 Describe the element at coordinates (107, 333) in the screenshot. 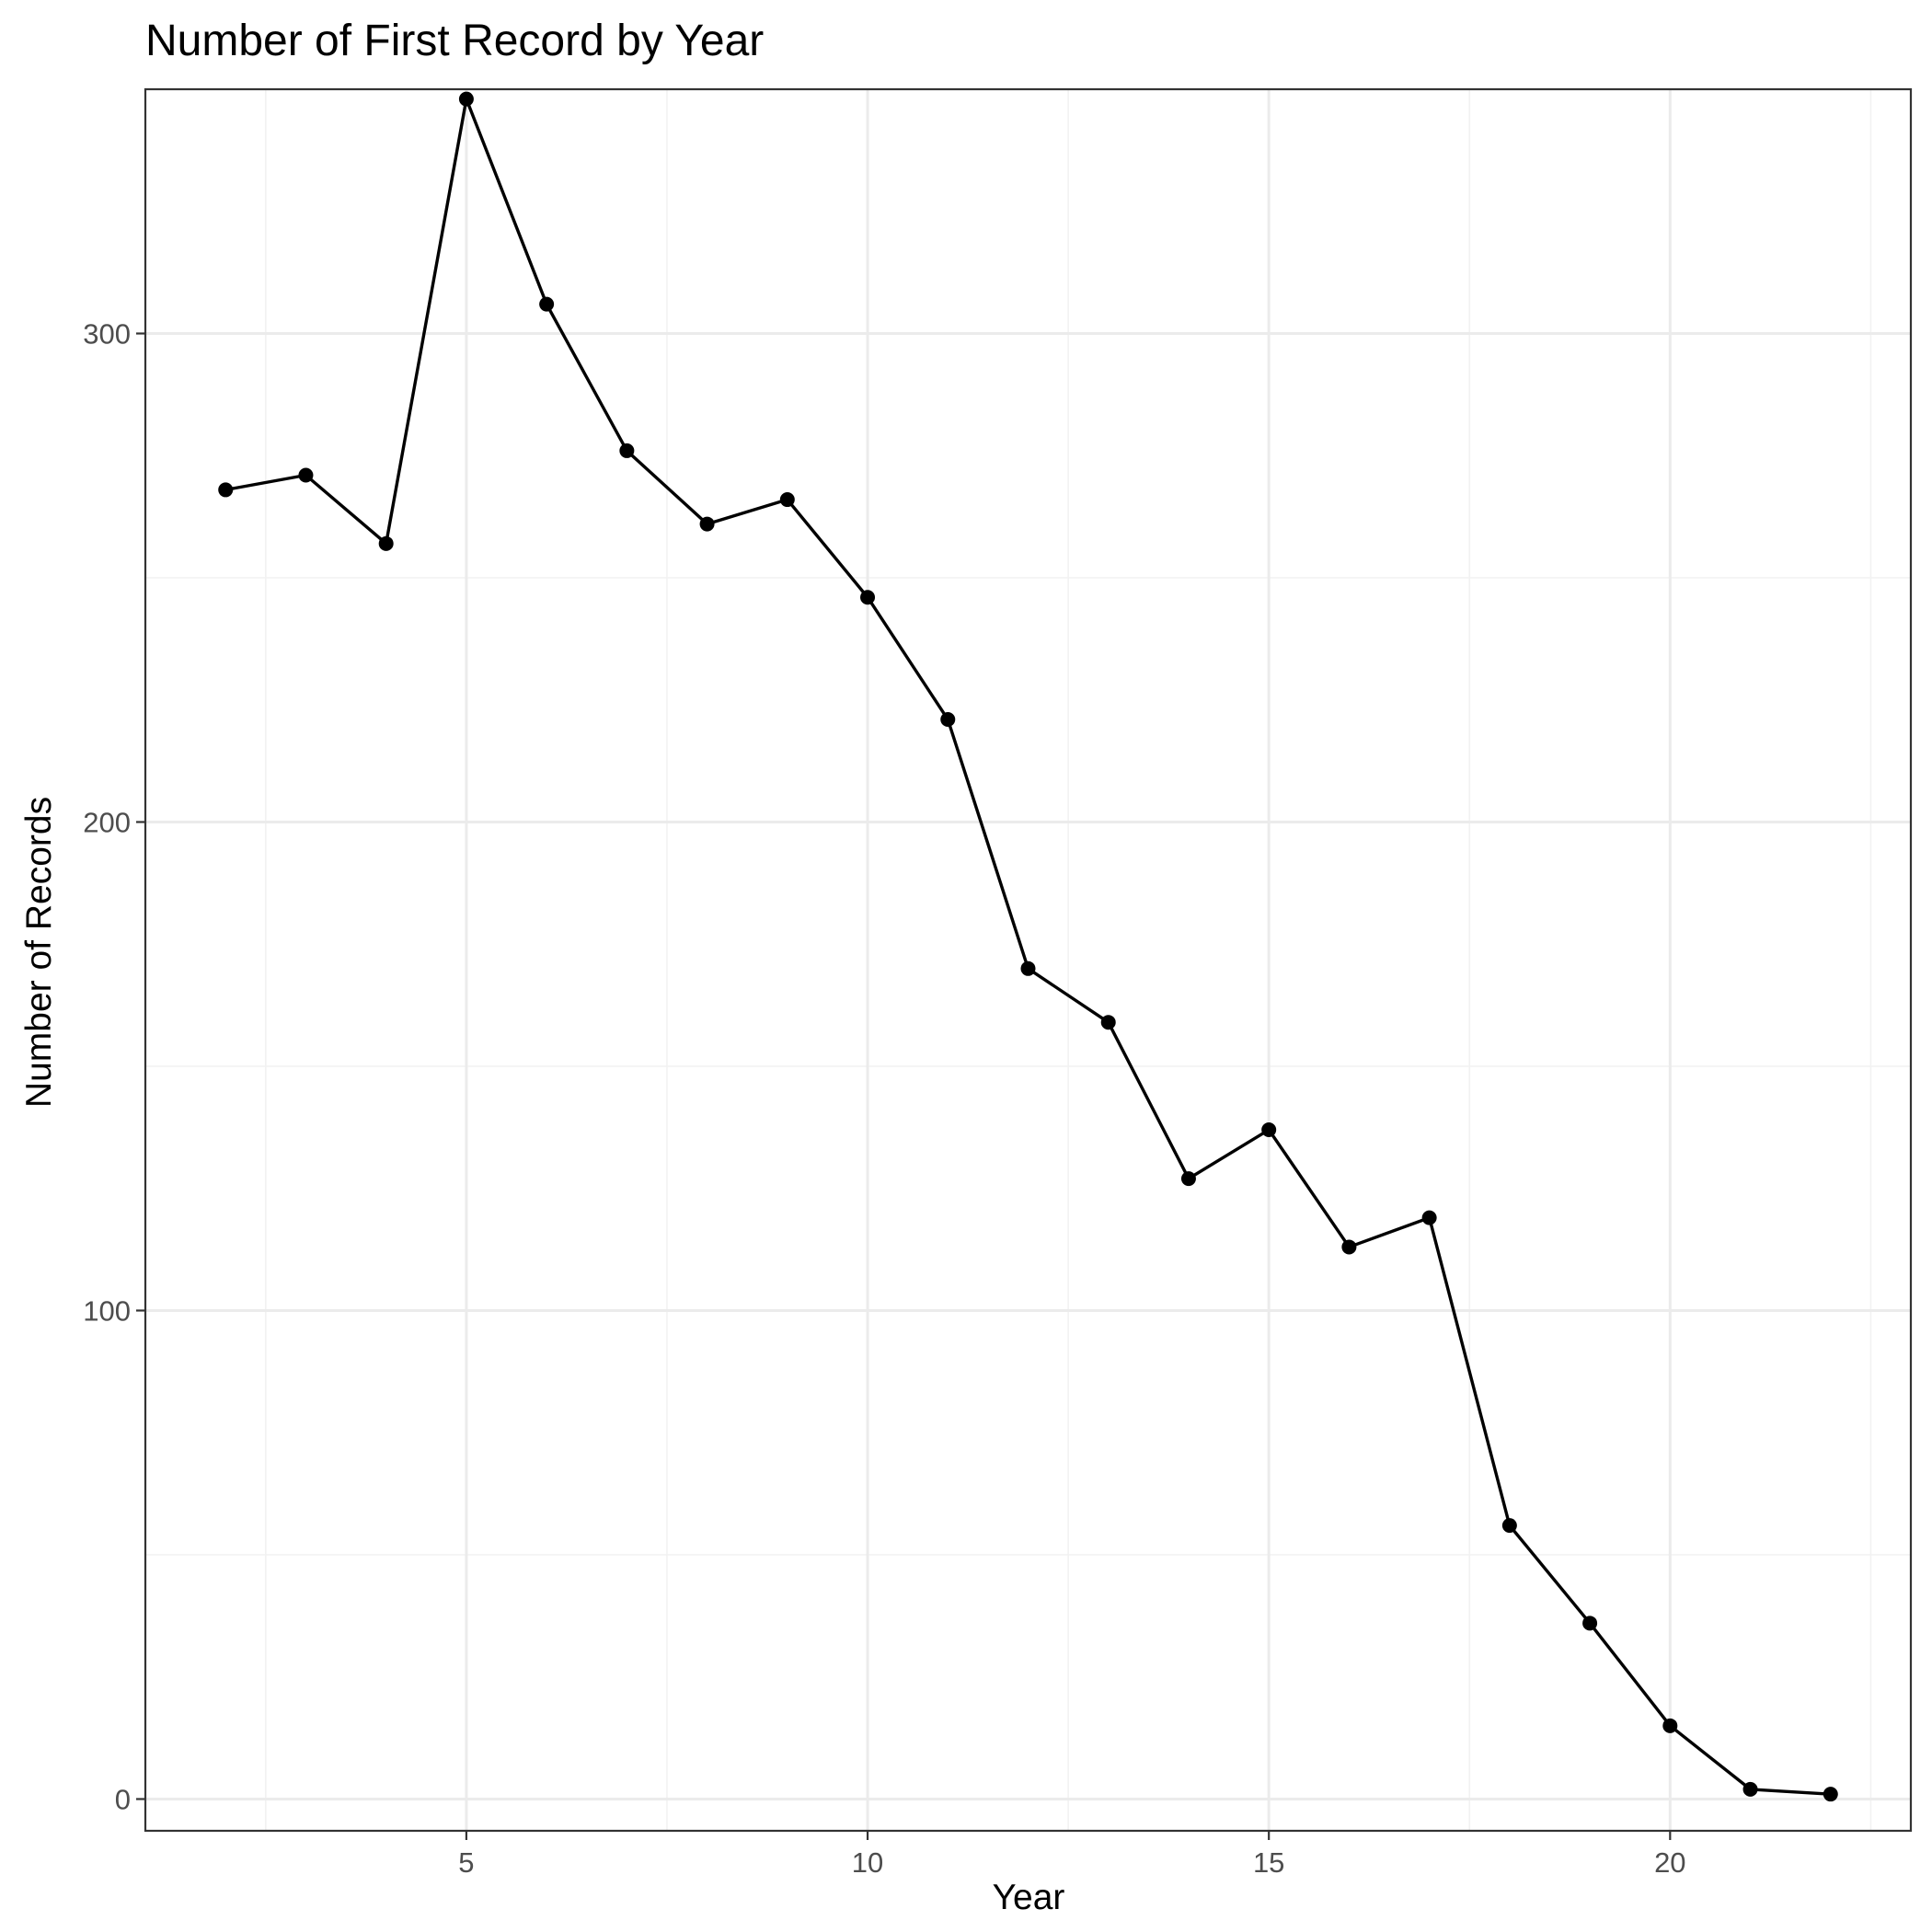

I see `y-tick-label: 300` at that location.